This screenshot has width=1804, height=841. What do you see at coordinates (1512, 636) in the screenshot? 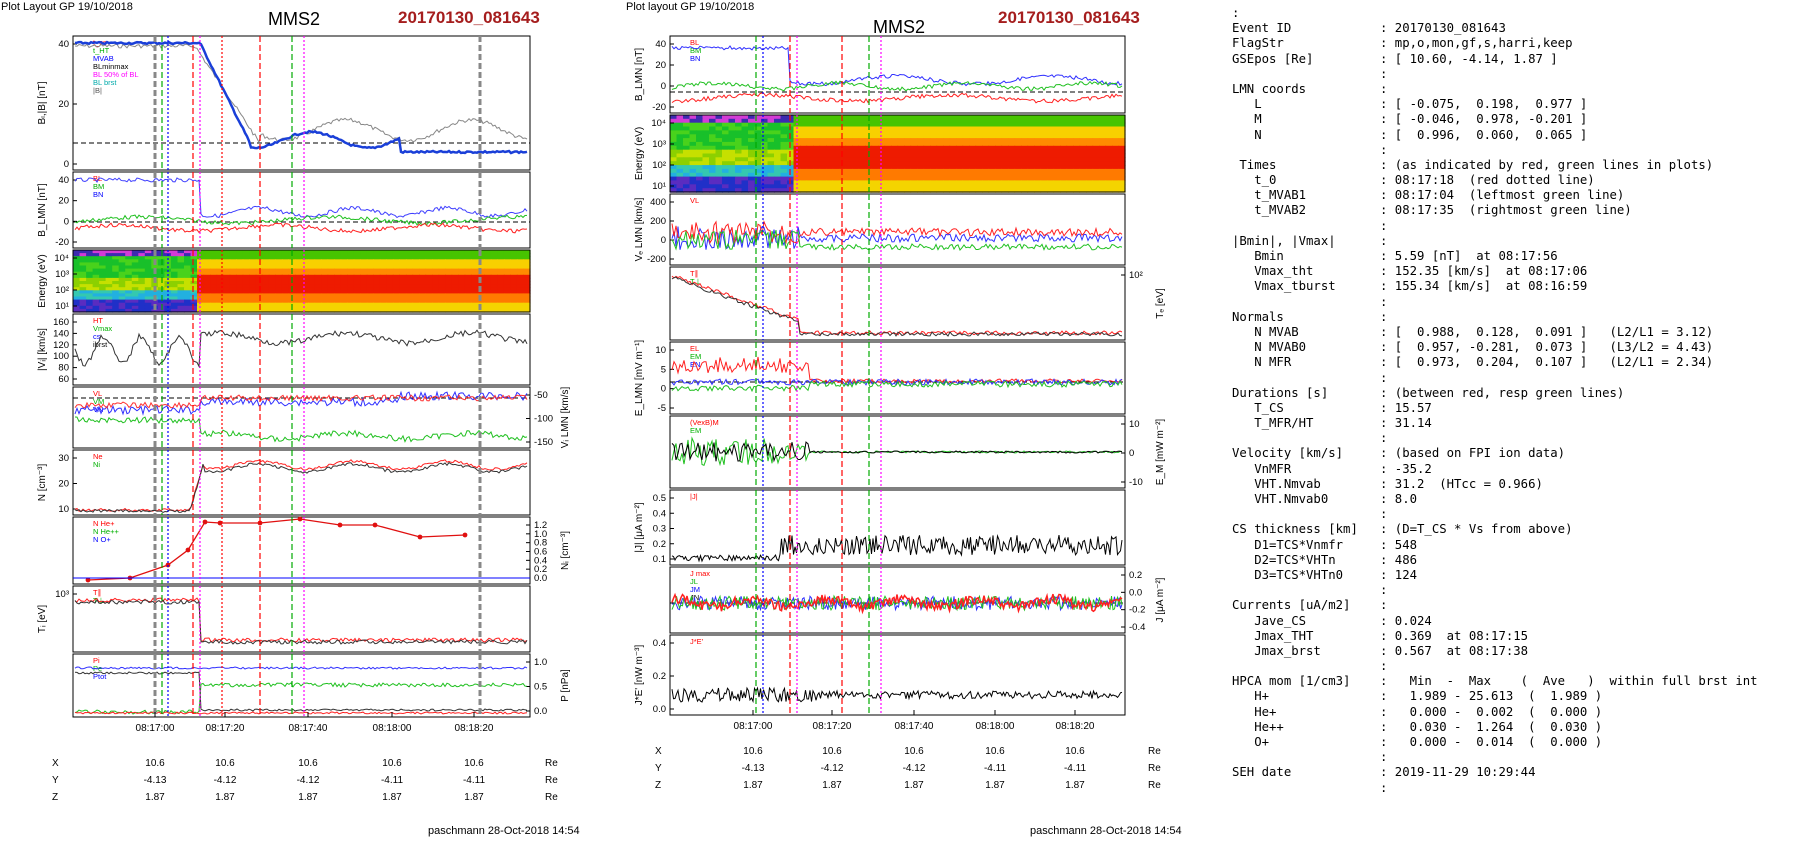
I see `info-row: Jmax_THT: 0.369 at 08:17:15` at bounding box center [1512, 636].